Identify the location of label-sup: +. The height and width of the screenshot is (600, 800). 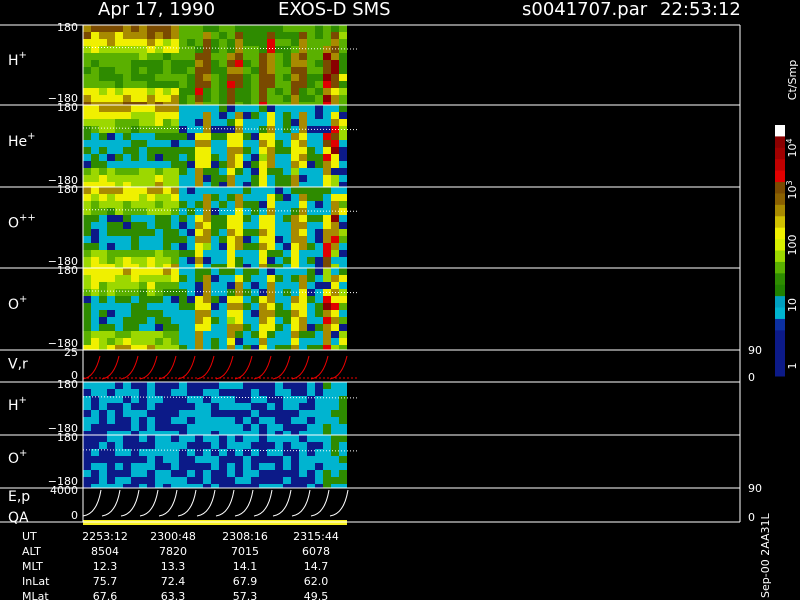
(23, 299).